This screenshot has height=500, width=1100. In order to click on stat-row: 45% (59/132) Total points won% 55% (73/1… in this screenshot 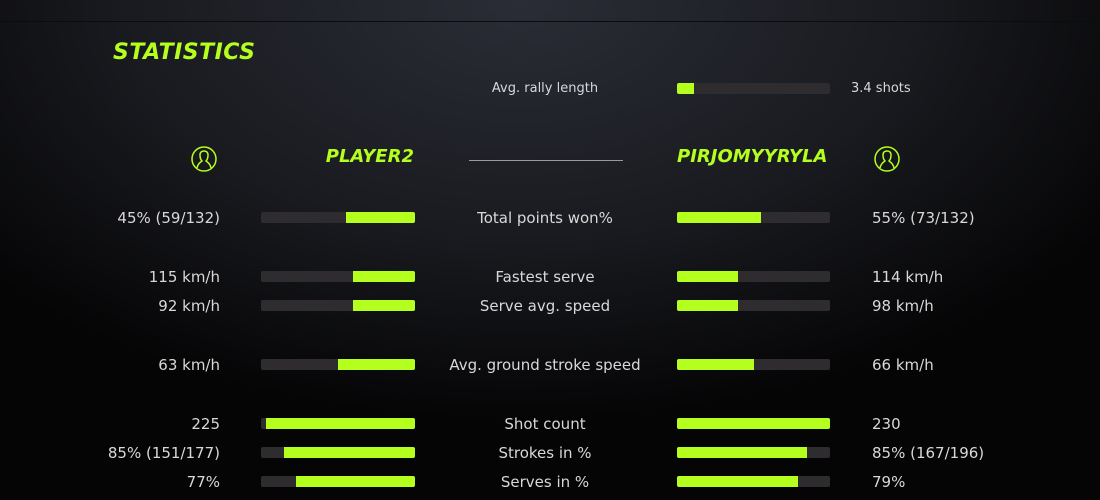, I will do `click(550, 218)`.